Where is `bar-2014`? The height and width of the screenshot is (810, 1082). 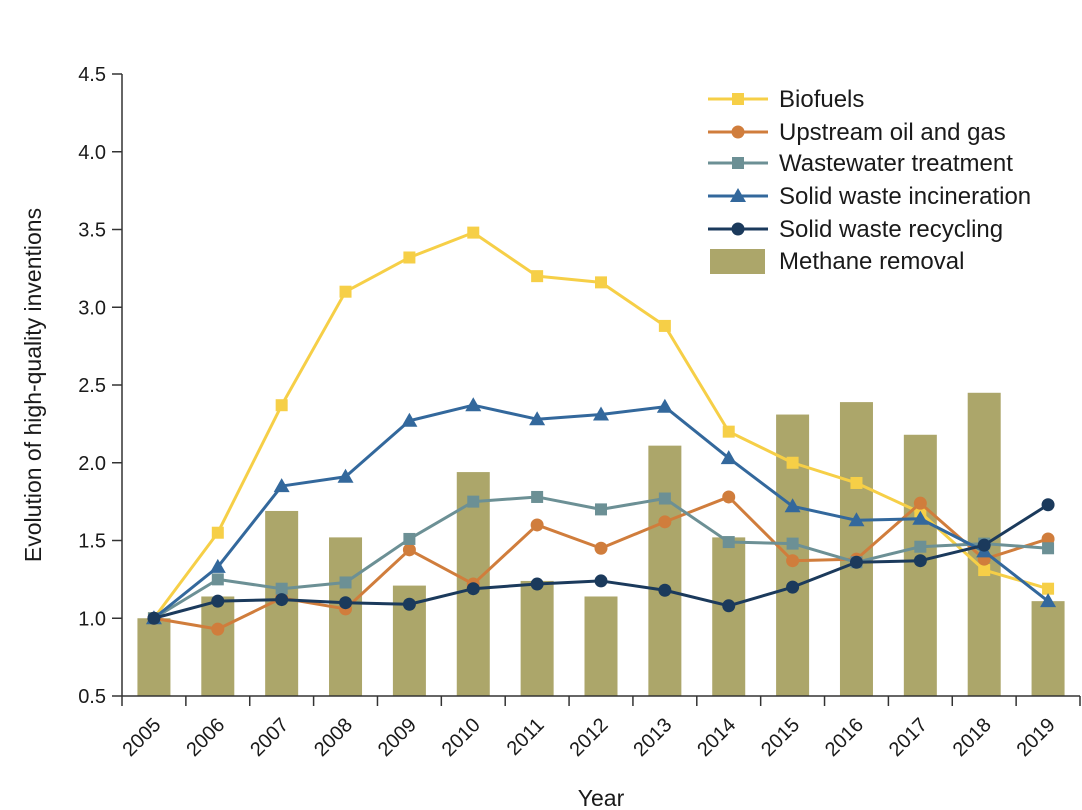 bar-2014 is located at coordinates (729, 616).